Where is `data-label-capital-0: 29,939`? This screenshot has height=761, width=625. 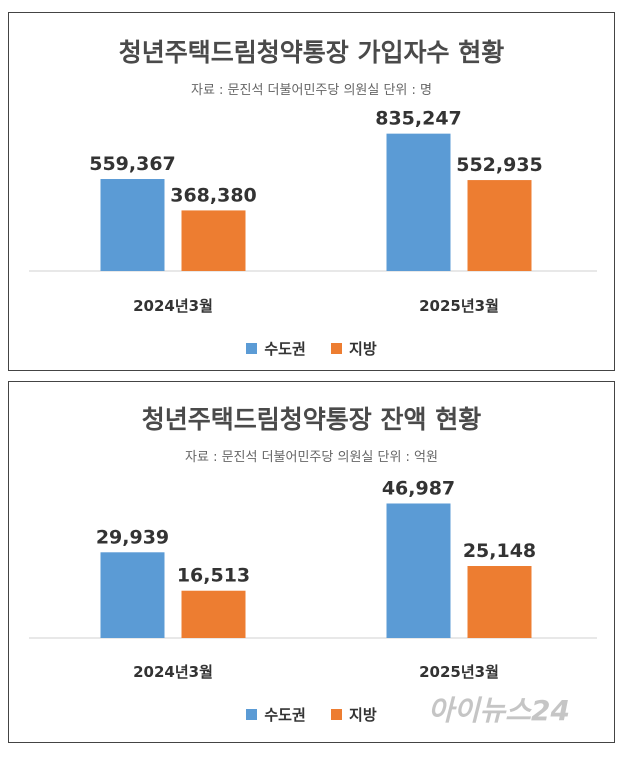
data-label-capital-0: 29,939 is located at coordinates (132, 537).